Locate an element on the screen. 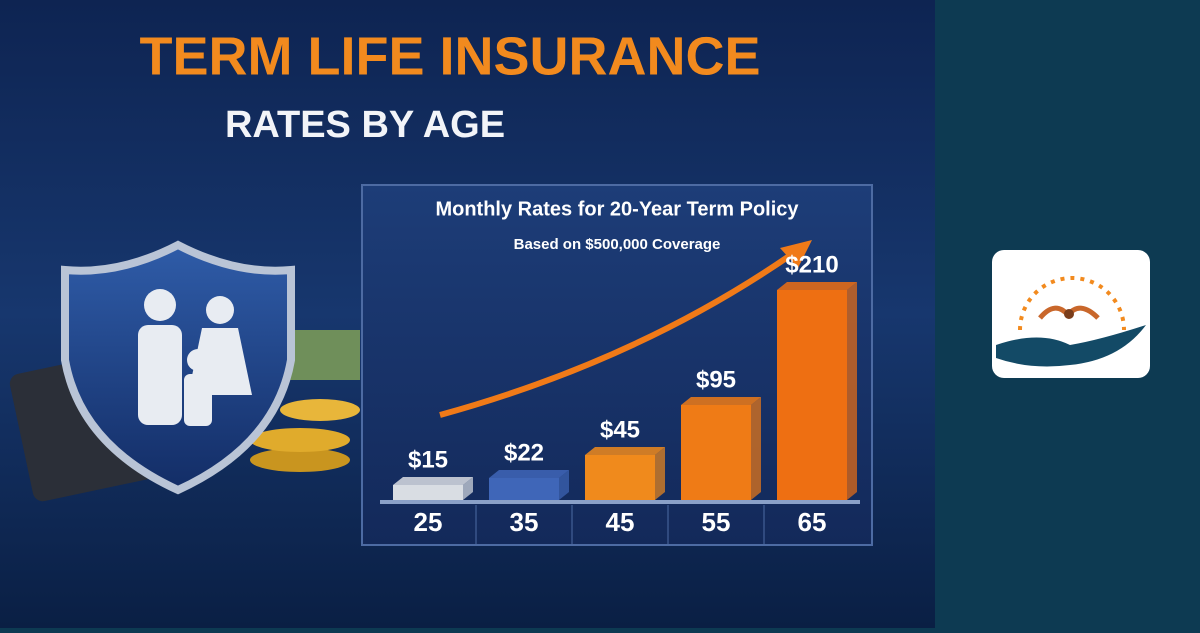 The image size is (1200, 633). x-tick-label: 65 is located at coordinates (812, 522).